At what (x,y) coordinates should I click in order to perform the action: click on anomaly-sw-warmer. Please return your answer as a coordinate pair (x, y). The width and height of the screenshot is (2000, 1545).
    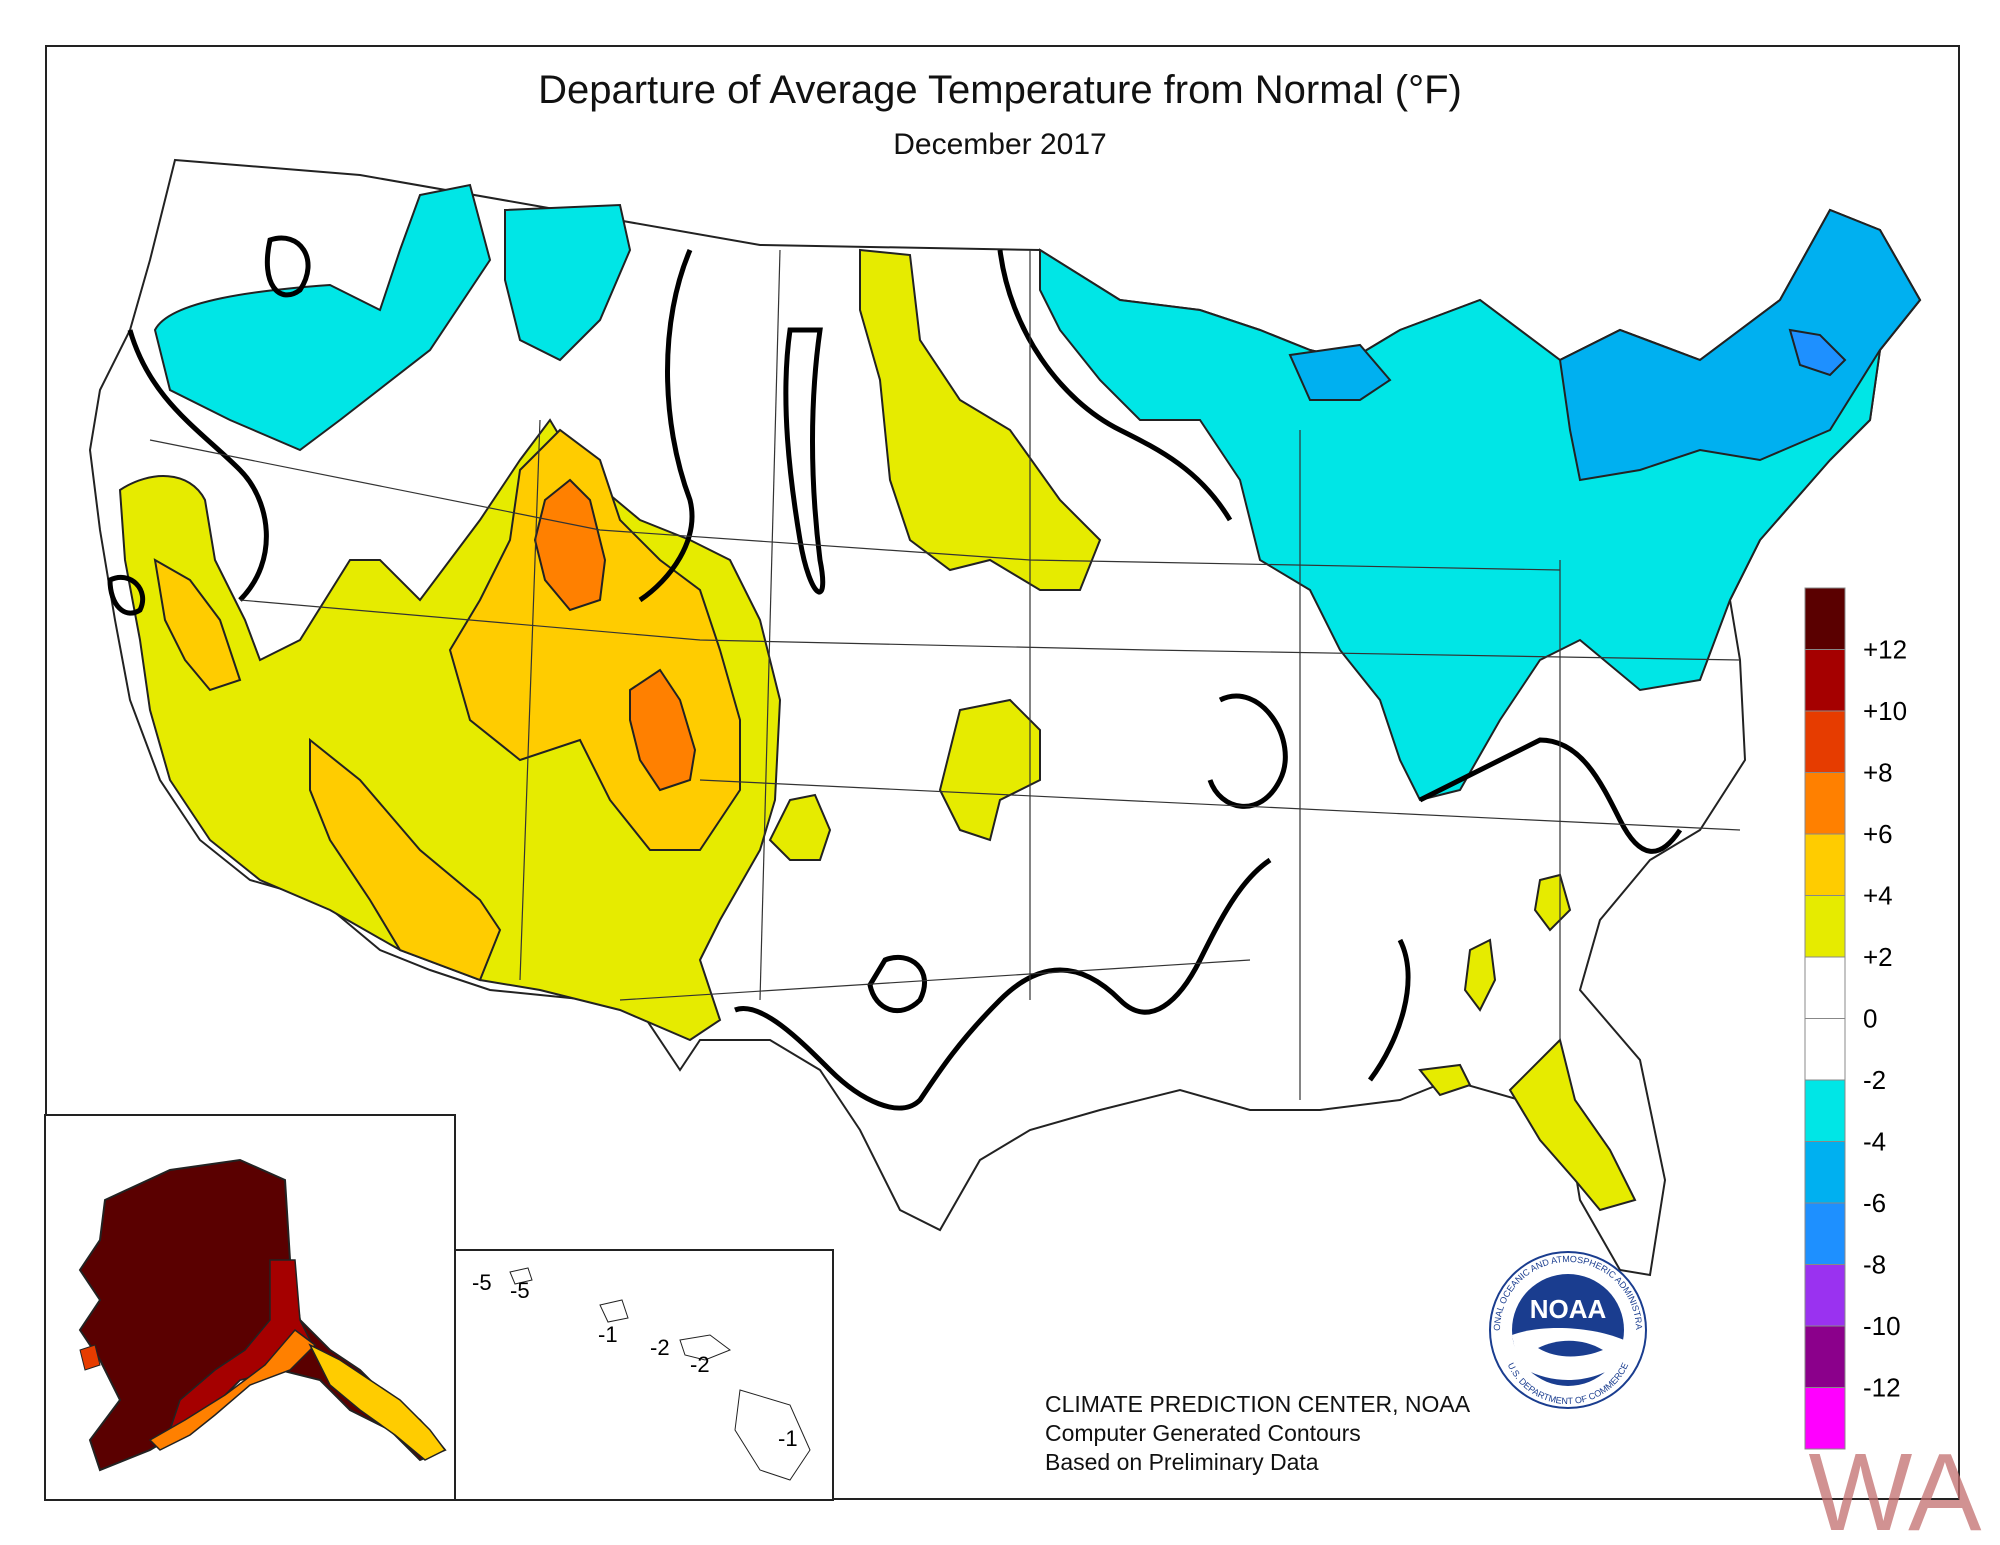
    Looking at the image, I should click on (405, 859).